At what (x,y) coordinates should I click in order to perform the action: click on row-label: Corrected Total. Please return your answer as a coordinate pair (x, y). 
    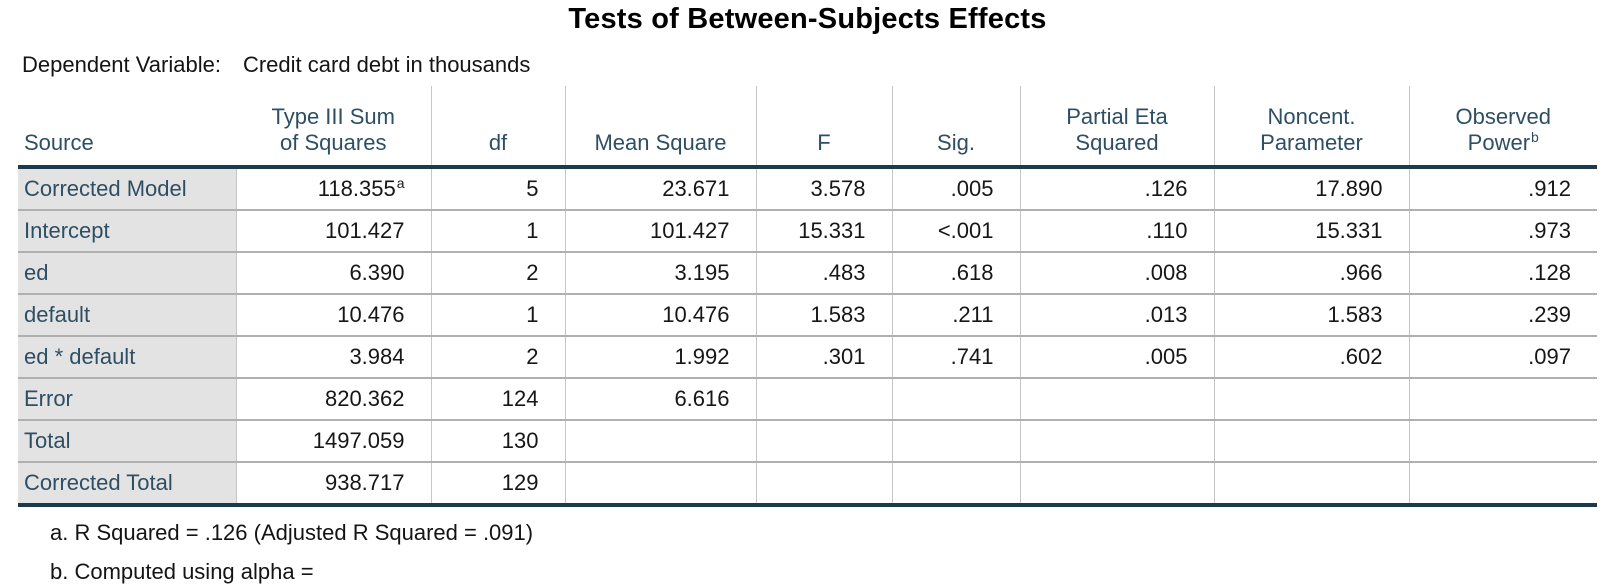
    Looking at the image, I should click on (127, 484).